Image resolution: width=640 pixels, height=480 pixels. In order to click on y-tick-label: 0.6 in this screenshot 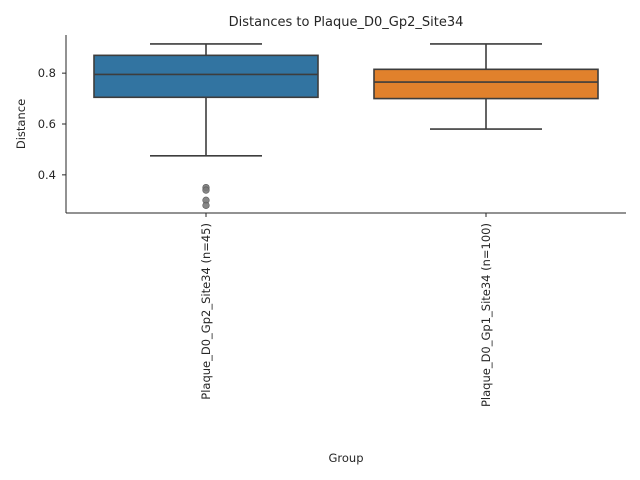, I will do `click(47, 124)`.